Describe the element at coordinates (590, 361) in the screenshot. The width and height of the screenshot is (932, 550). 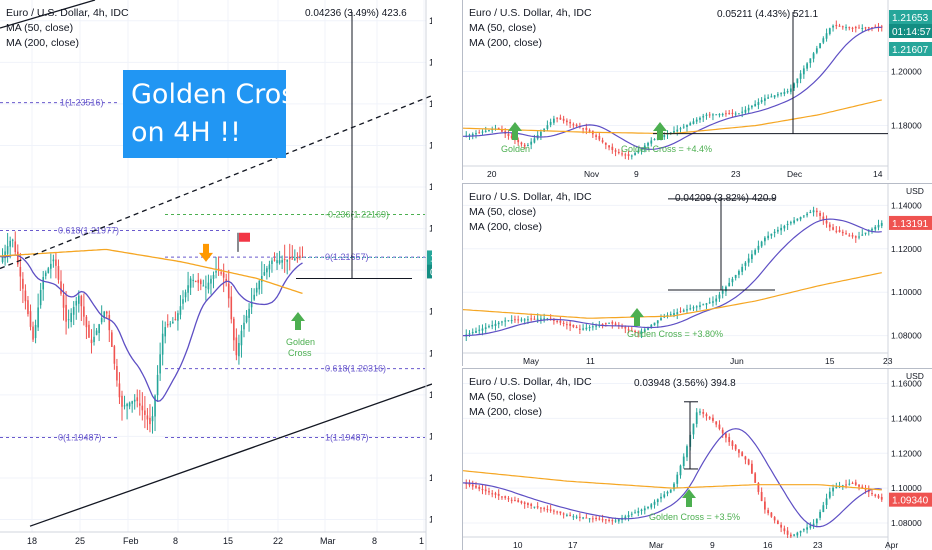
I see `x-tick-label: 11` at that location.